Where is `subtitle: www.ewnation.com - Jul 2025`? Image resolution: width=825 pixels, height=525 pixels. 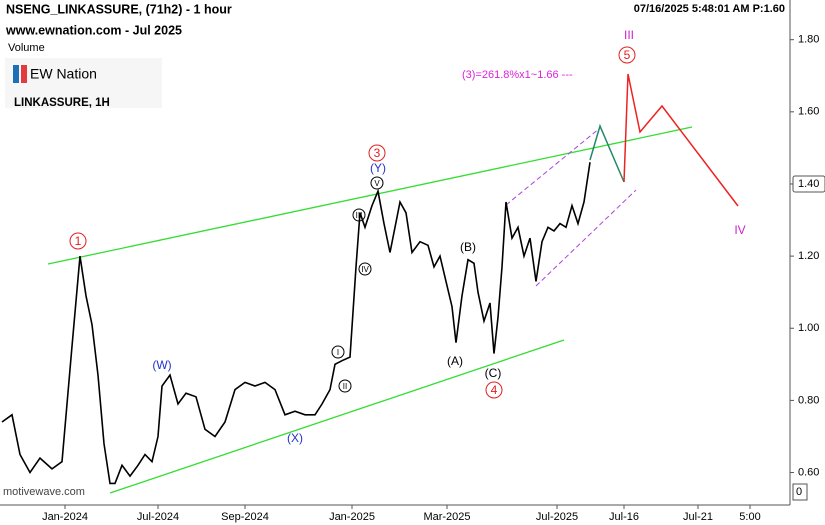 subtitle: www.ewnation.com - Jul 2025 is located at coordinates (93, 30).